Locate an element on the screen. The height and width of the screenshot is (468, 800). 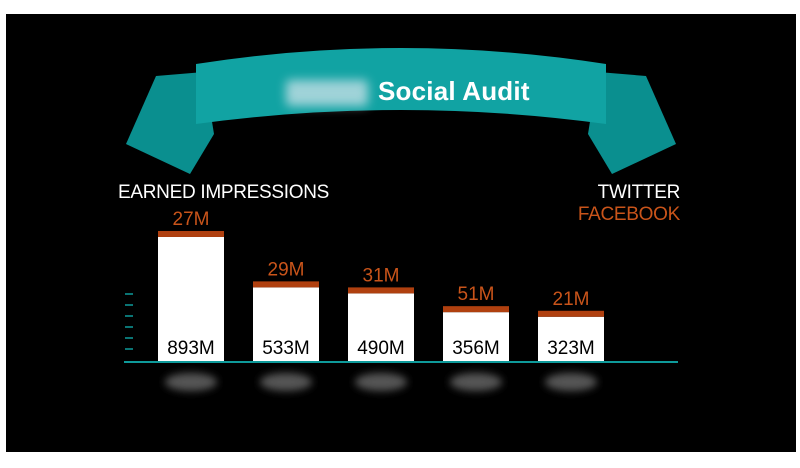
blurred-brand-name is located at coordinates (327, 93).